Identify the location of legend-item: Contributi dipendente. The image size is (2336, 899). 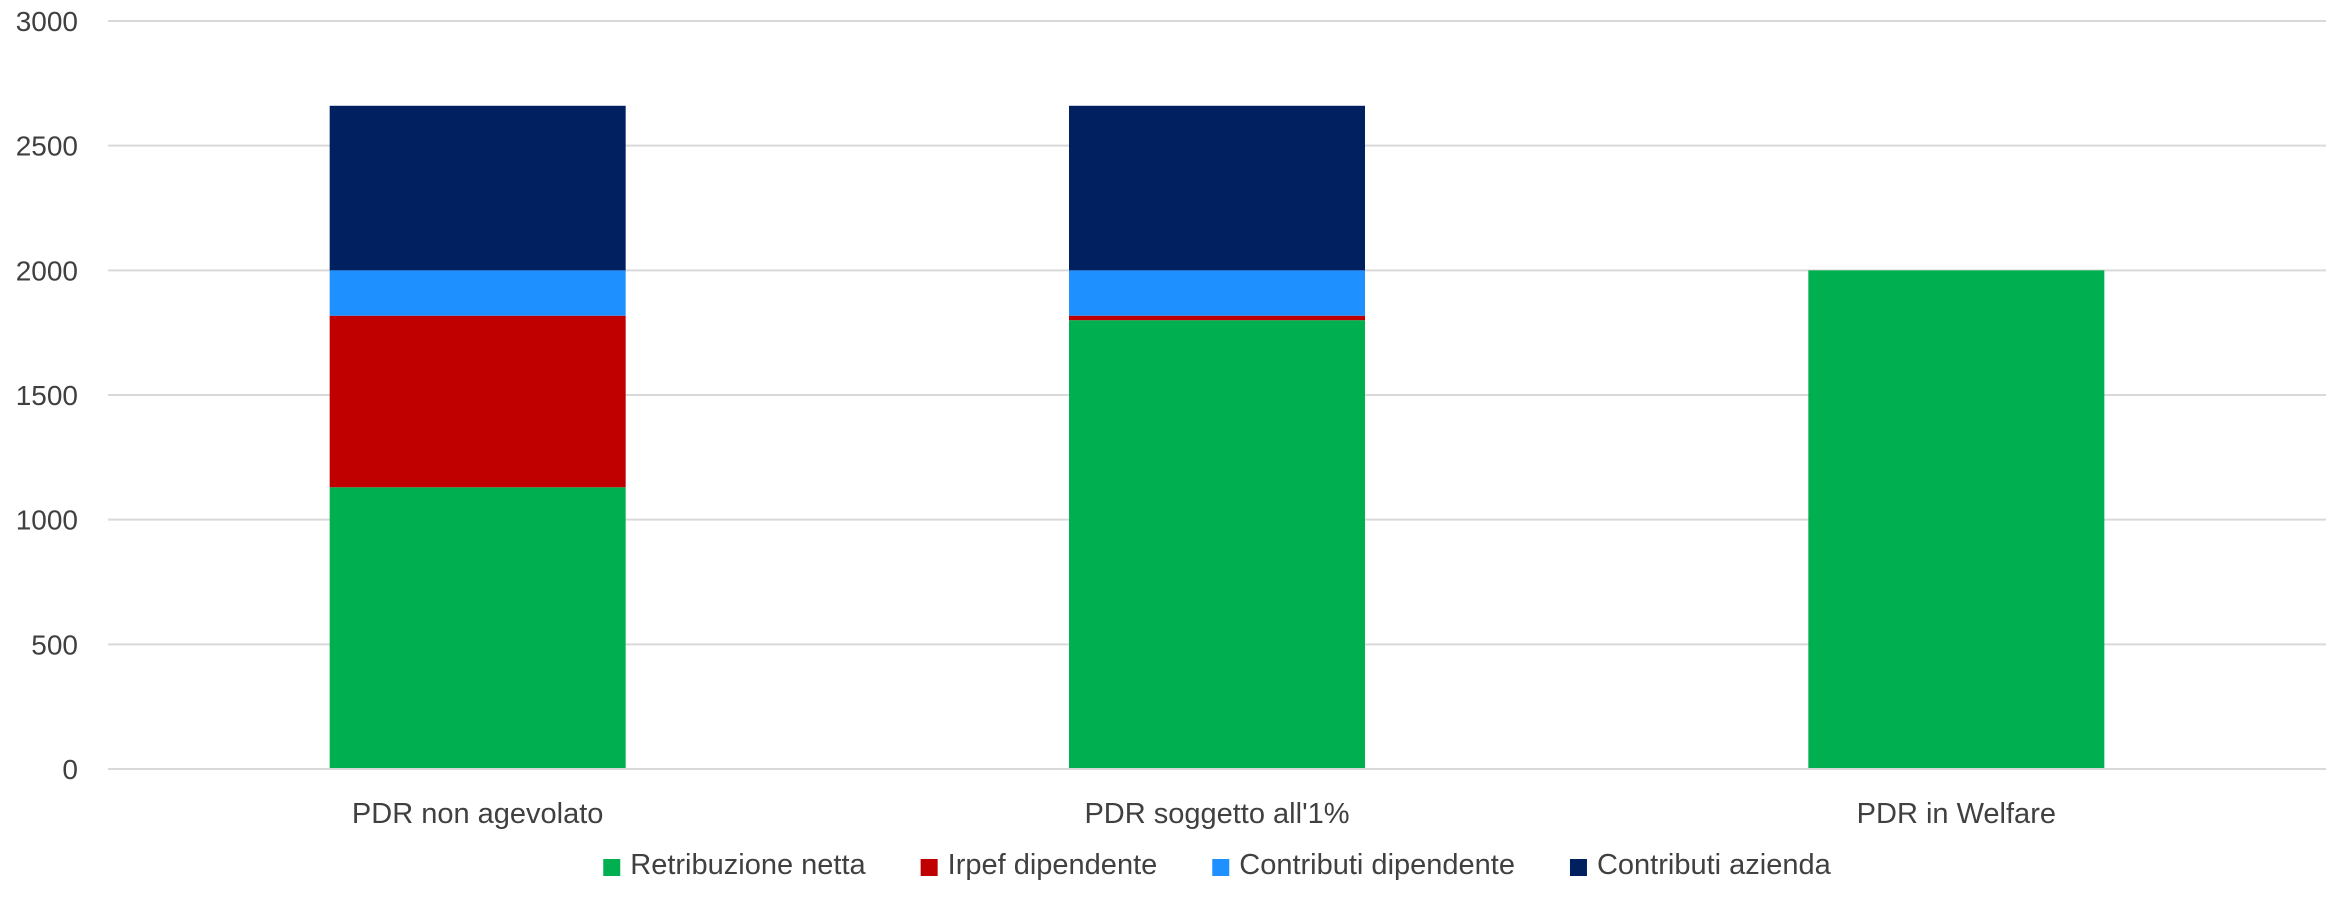
(1363, 865).